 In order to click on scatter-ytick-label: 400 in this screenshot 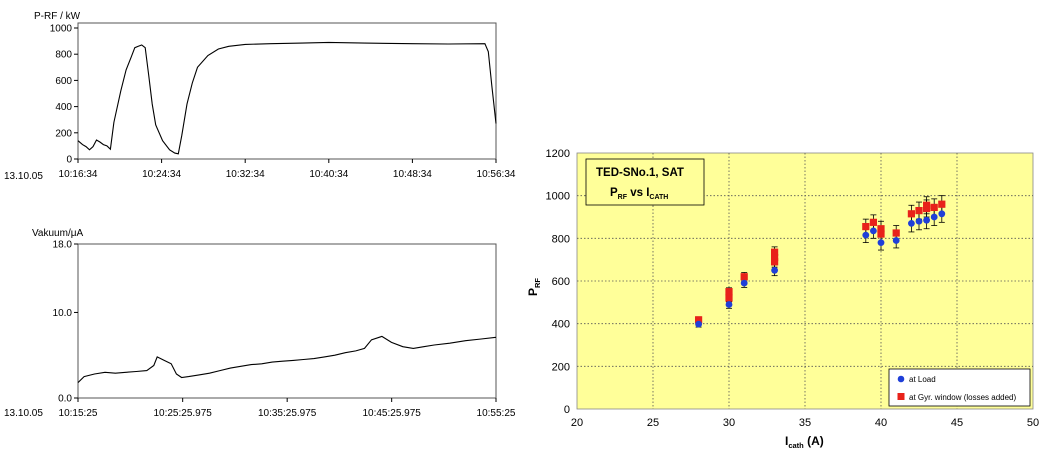, I will do `click(561, 325)`.